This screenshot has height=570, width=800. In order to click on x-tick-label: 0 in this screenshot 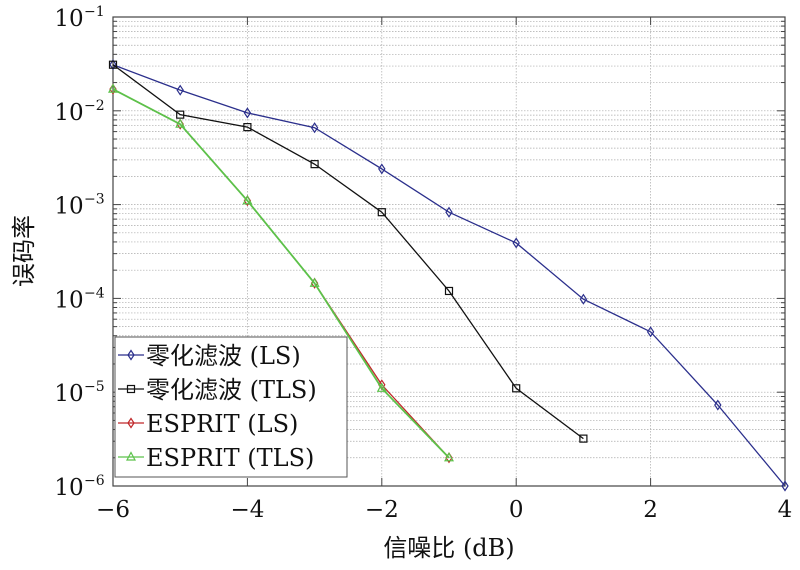, I will do `click(516, 510)`.